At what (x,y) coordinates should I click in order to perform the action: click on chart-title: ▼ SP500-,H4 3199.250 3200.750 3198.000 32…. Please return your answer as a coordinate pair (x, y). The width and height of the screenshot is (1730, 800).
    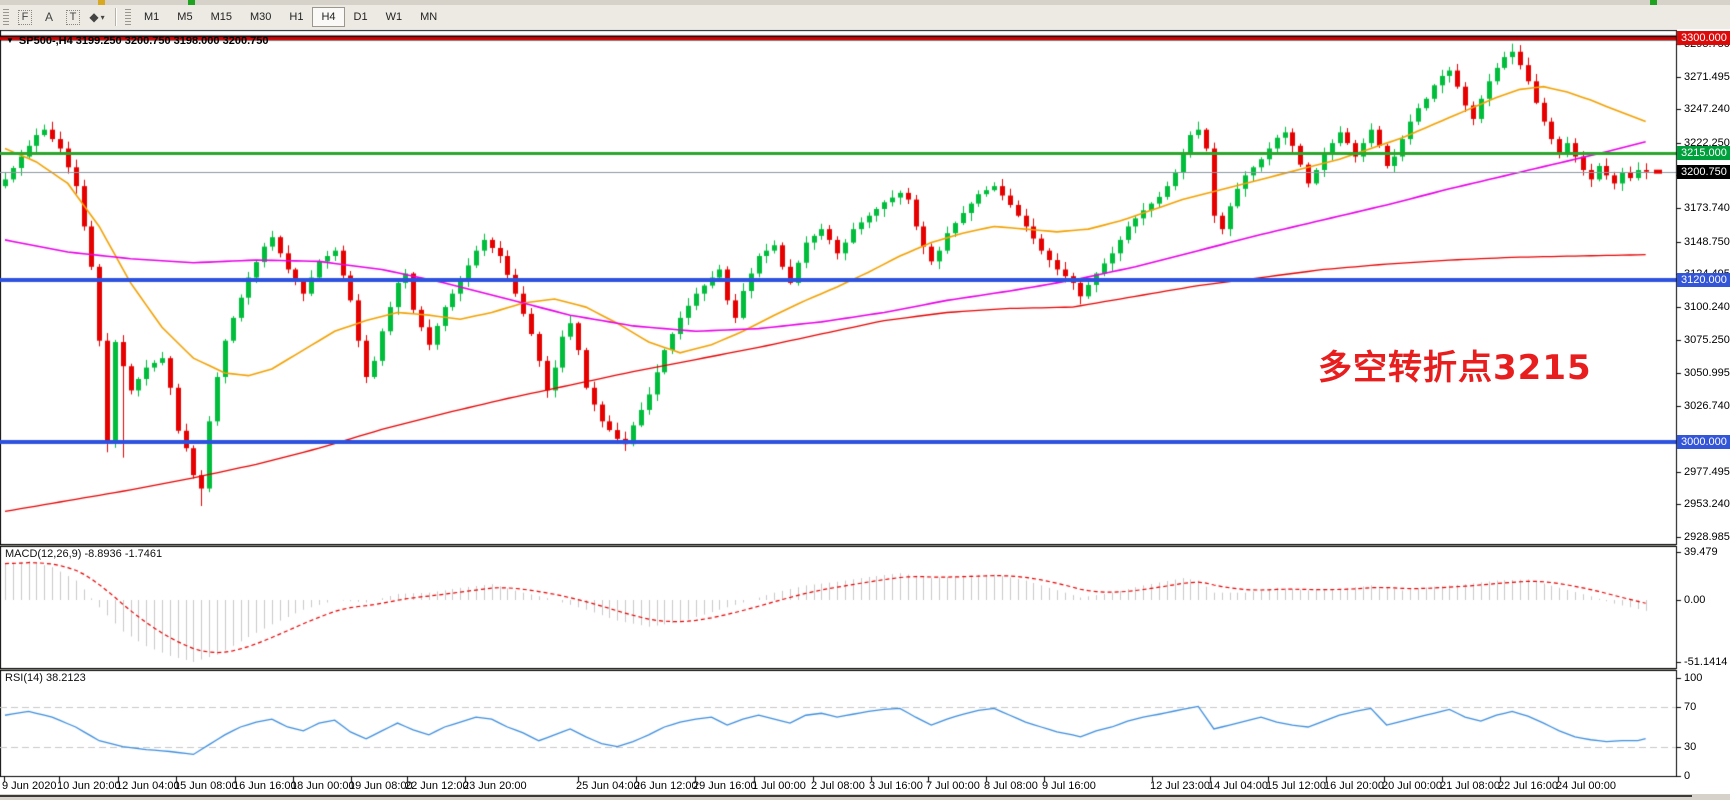
    Looking at the image, I should click on (137, 41).